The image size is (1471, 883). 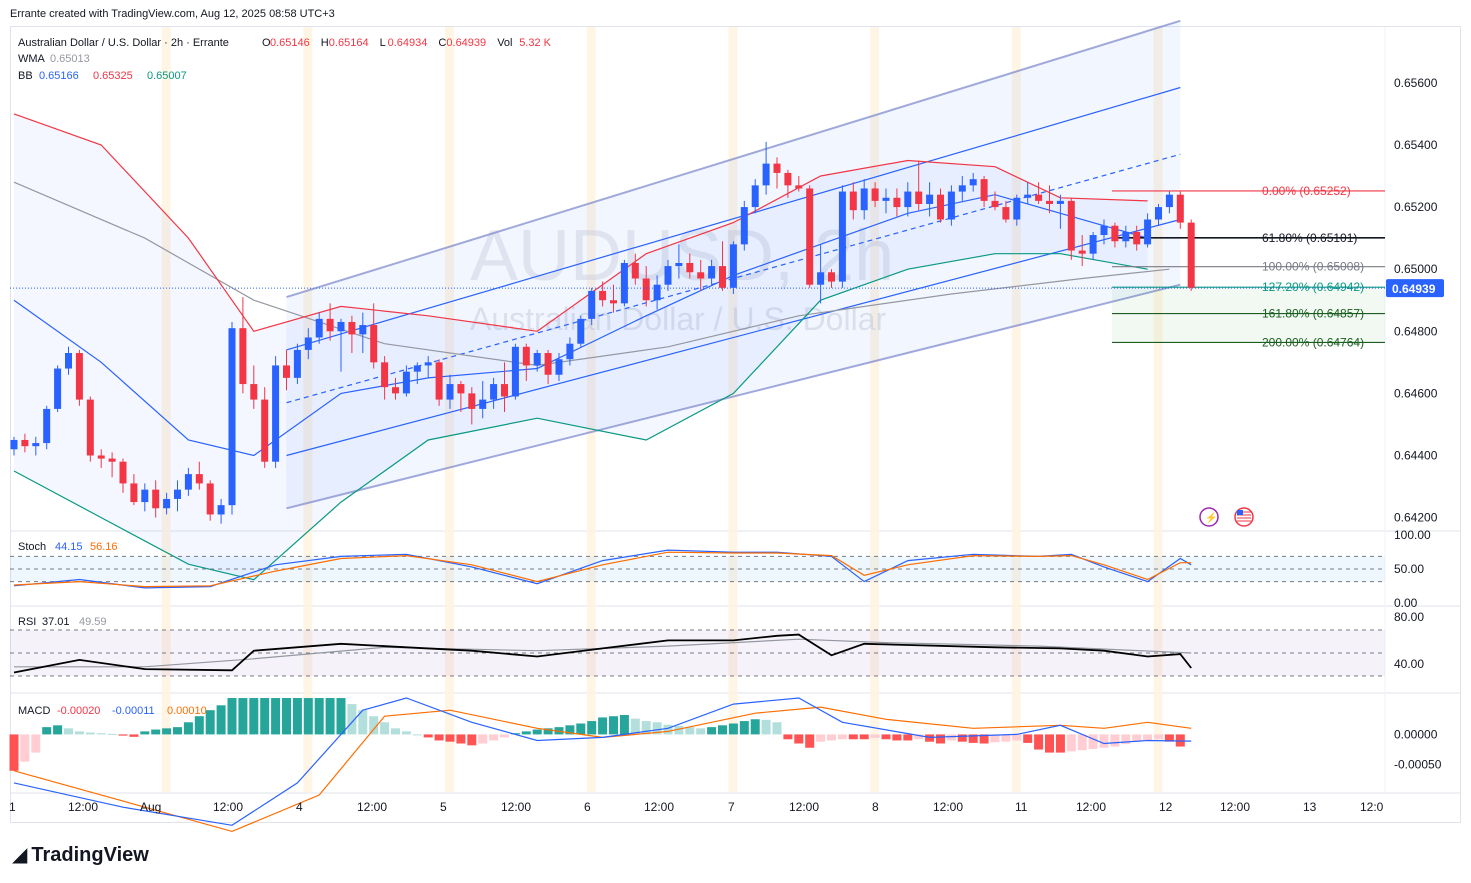 What do you see at coordinates (443, 807) in the screenshot?
I see `time-tick-label: 5` at bounding box center [443, 807].